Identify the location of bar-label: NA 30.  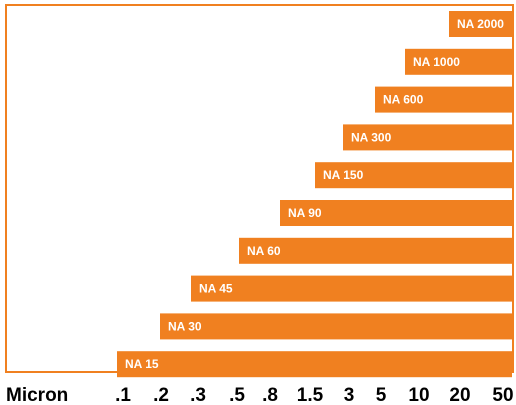
(185, 326).